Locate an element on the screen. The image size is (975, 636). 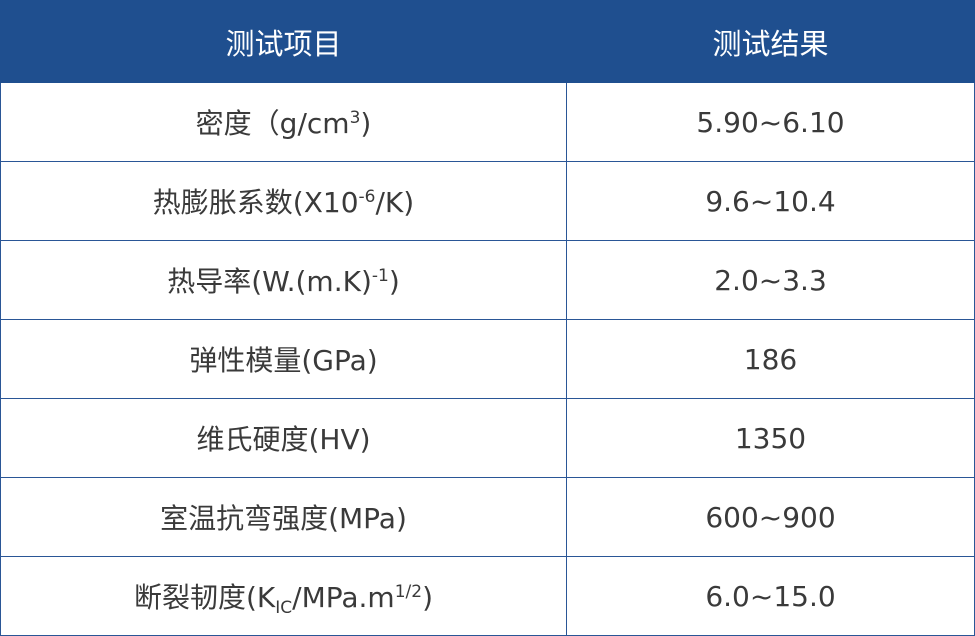
row-value: 600~900 is located at coordinates (770, 517).